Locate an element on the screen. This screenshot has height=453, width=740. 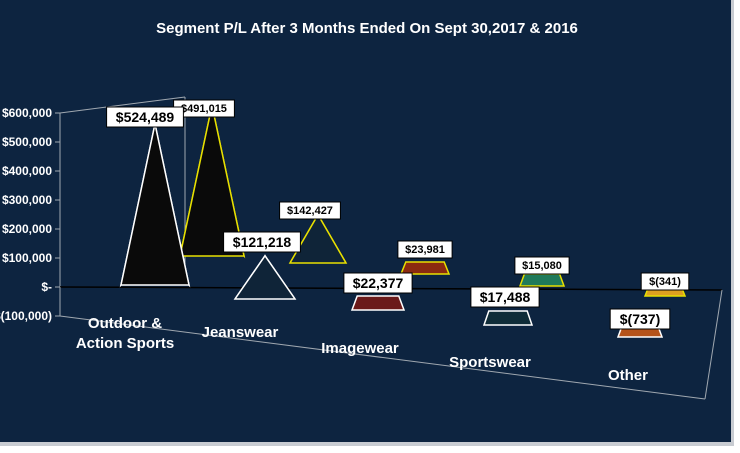
data-label: $(737) is located at coordinates (640, 319).